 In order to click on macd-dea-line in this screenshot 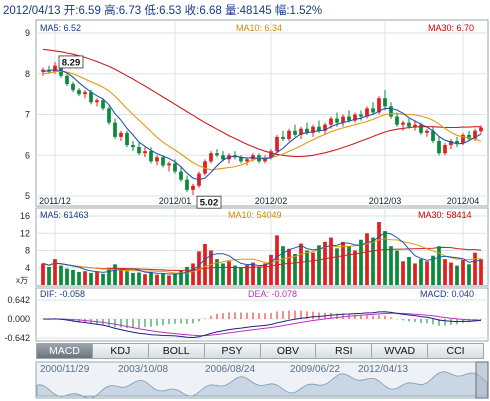, I will do `click(262, 324)`.